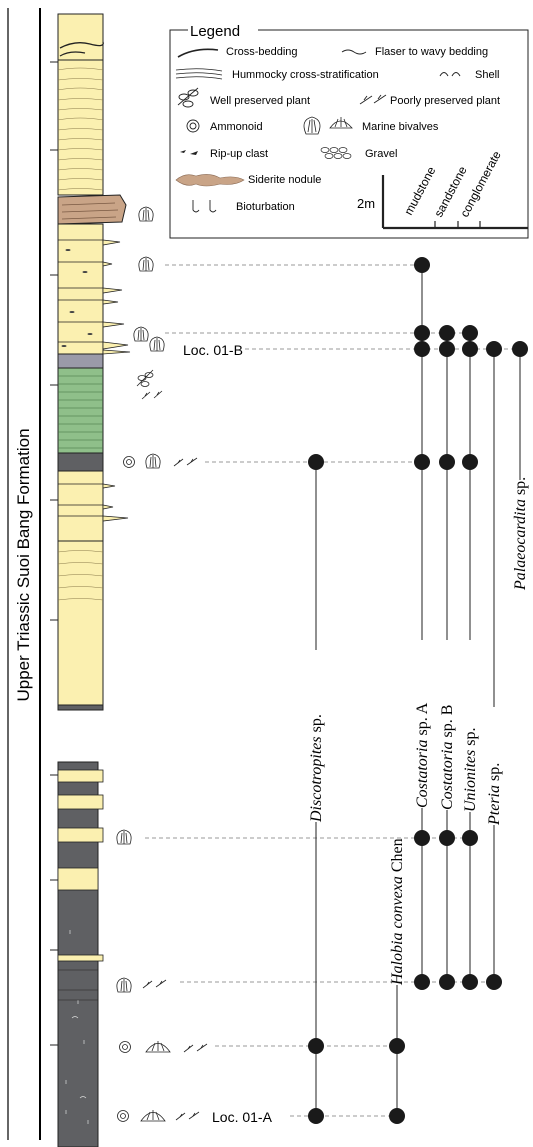  Describe the element at coordinates (366, 203) in the screenshot. I see `scale-label: 2m` at that location.